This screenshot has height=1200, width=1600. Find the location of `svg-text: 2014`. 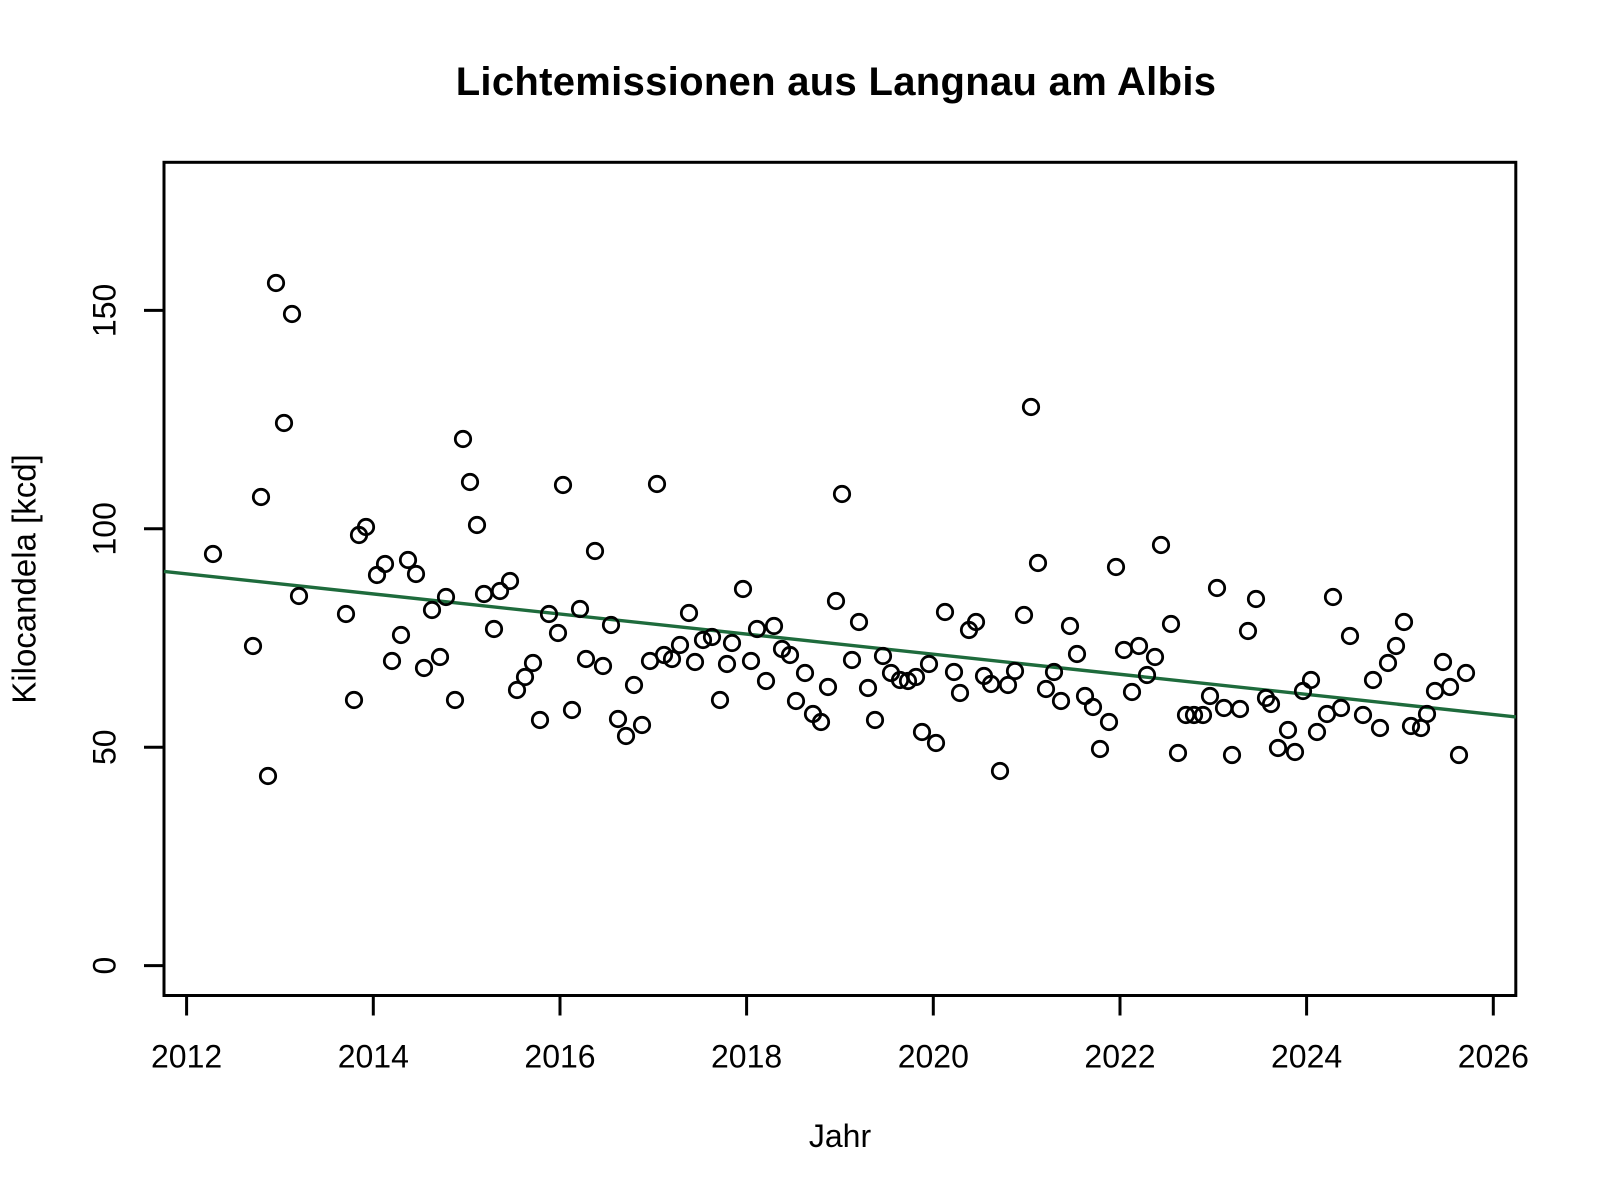

svg-text: 2014 is located at coordinates (373, 1057).